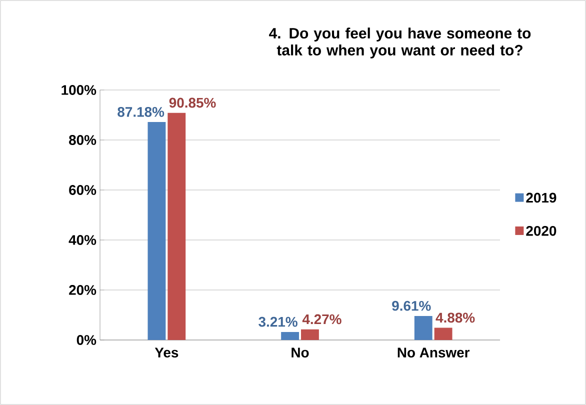 This screenshot has height=405, width=586. What do you see at coordinates (79, 90) in the screenshot?
I see `y-tick-label: 100%` at bounding box center [79, 90].